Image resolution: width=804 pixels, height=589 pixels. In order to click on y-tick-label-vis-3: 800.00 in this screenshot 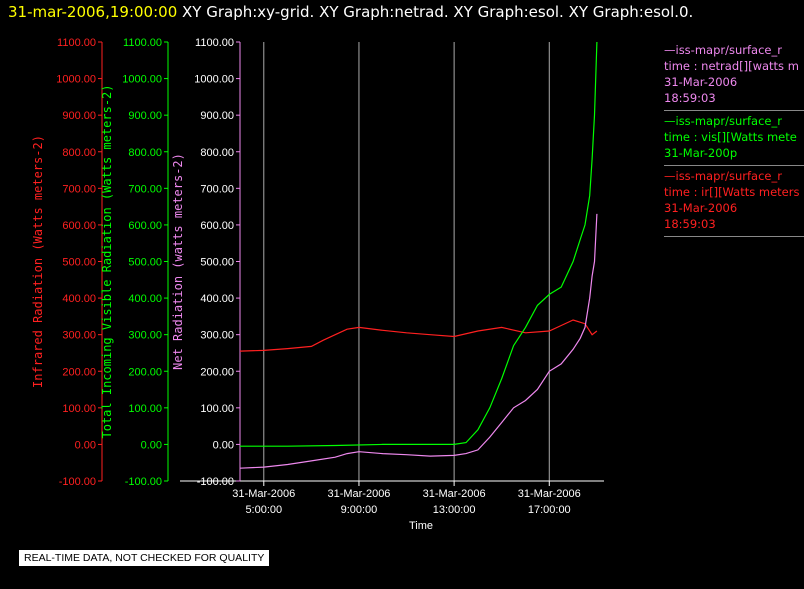, I will do `click(145, 153)`.